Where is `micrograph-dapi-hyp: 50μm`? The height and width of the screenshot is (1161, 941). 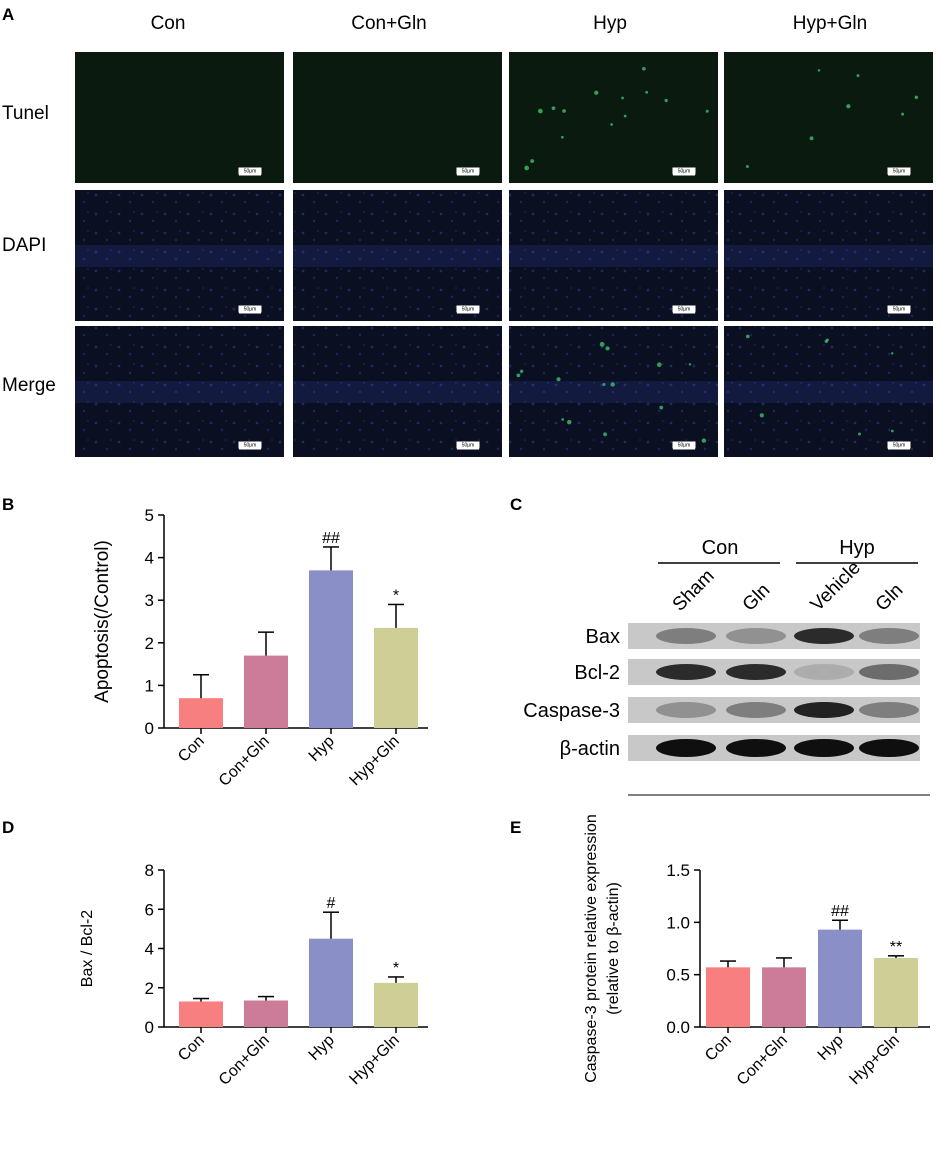
micrograph-dapi-hyp: 50μm is located at coordinates (613, 255).